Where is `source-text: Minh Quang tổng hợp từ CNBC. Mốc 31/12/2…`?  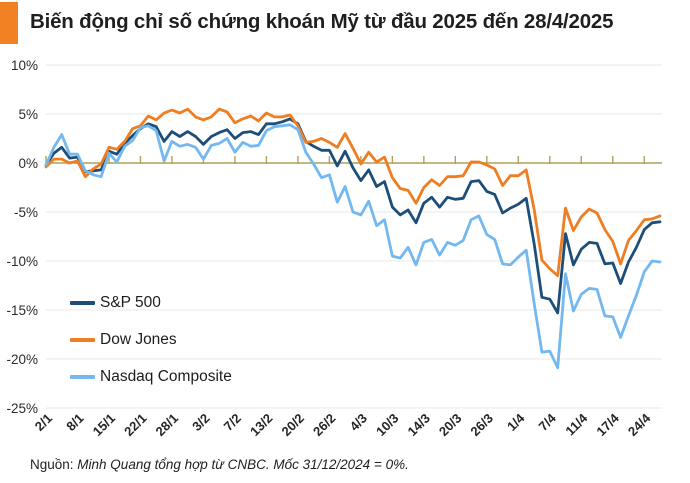 source-text: Minh Quang tổng hợp từ CNBC. Mốc 31/12/2… is located at coordinates (241, 464).